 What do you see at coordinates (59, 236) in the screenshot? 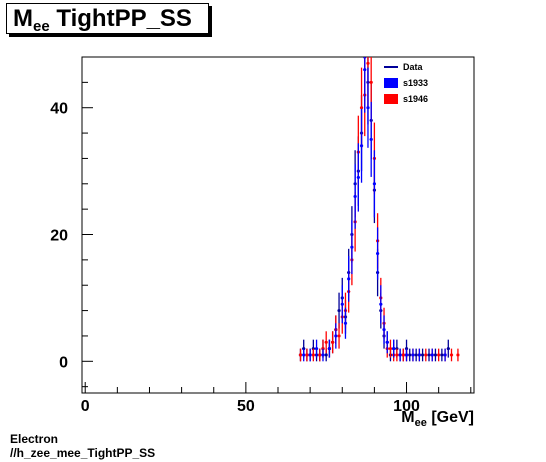
I see `y-tick-label: 20` at bounding box center [59, 236].